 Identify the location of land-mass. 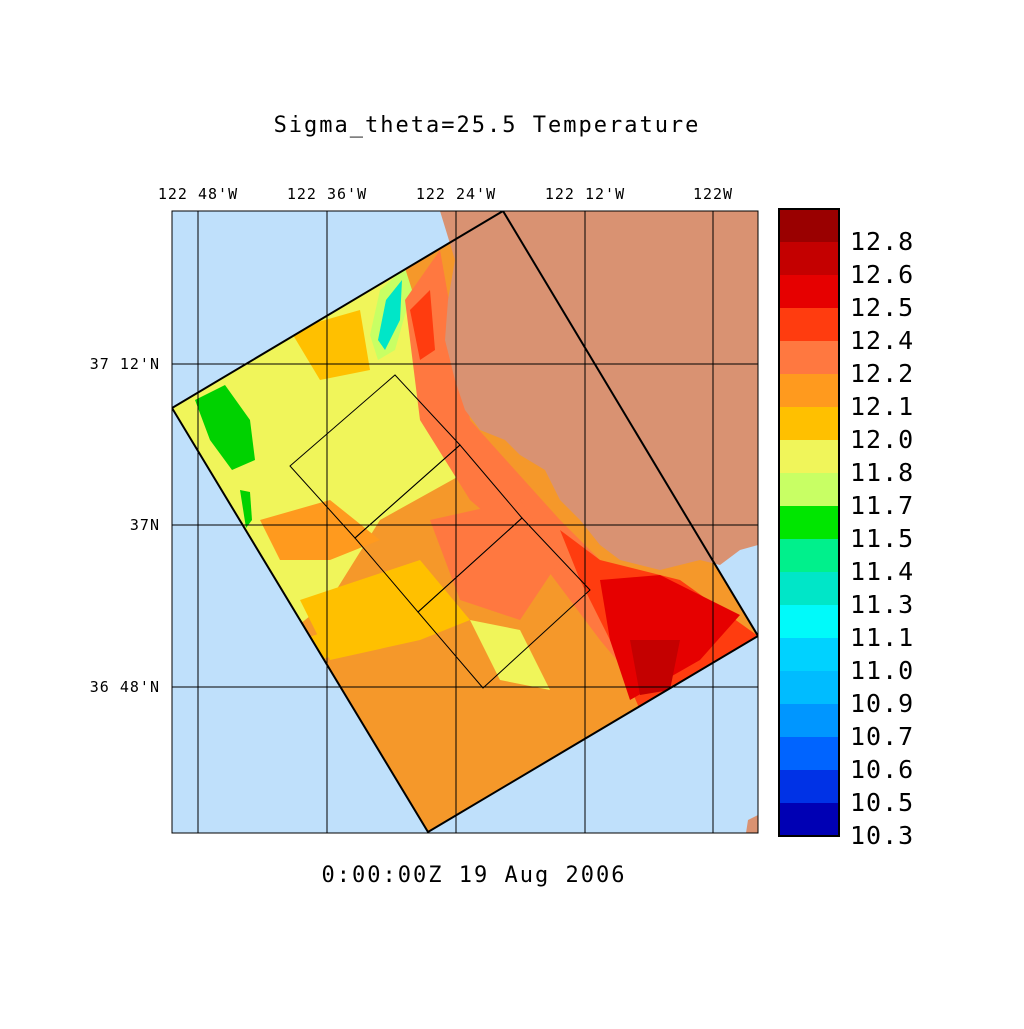
(599, 390).